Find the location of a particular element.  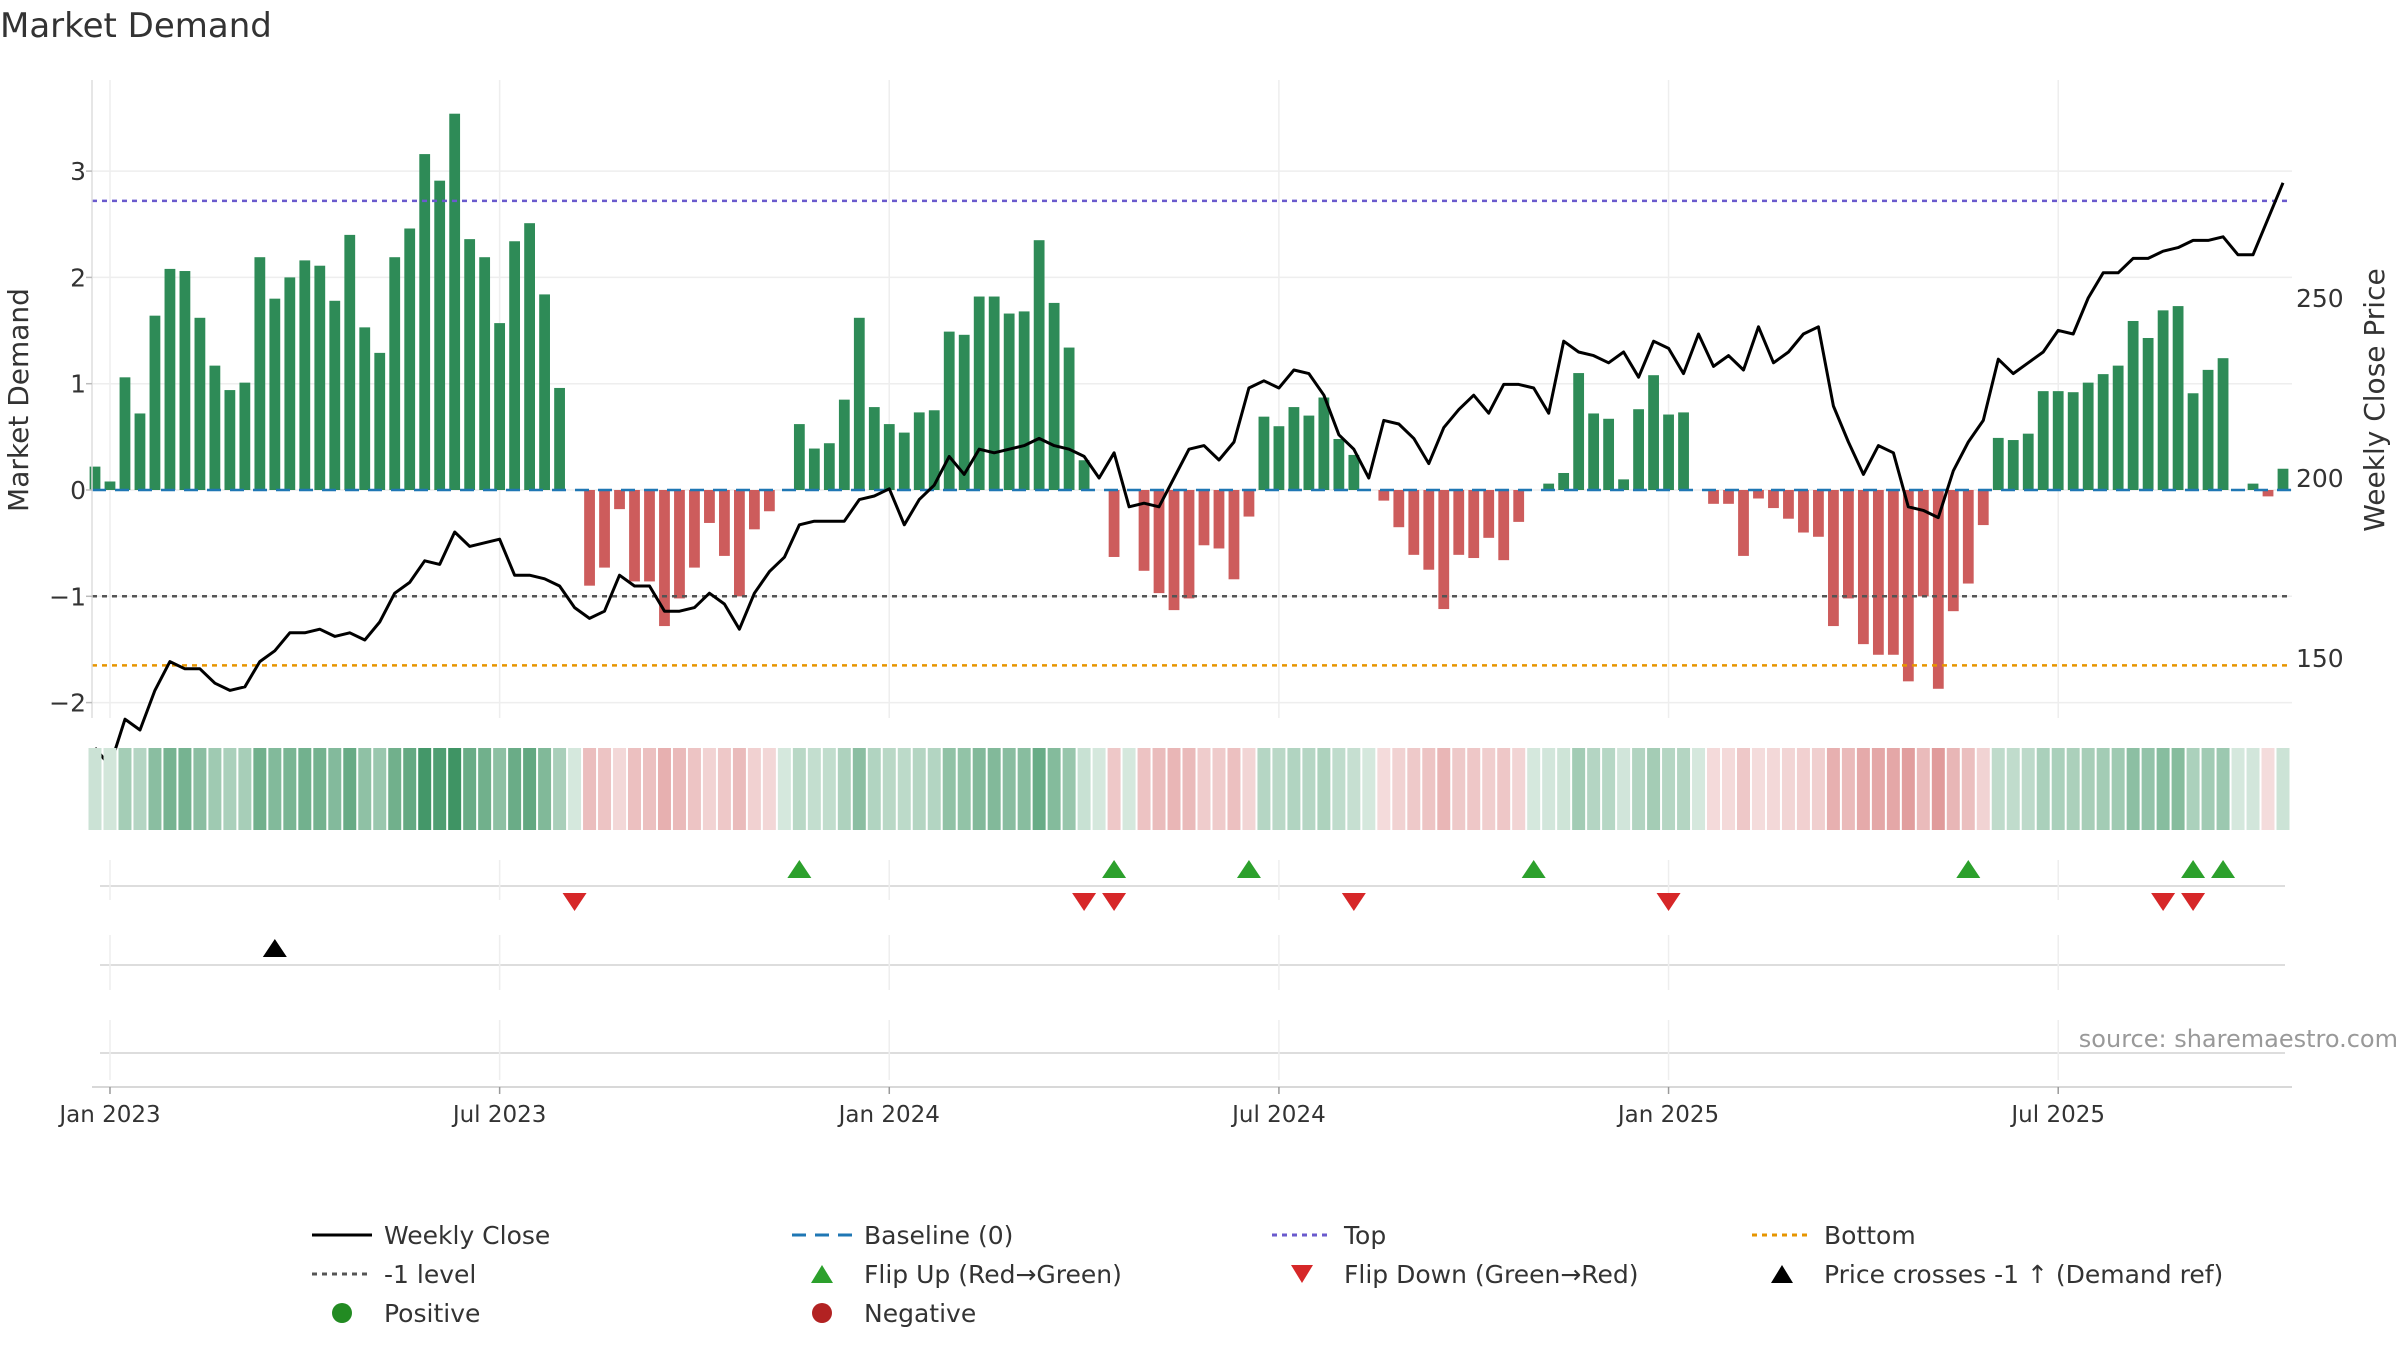

legend-negative-swatch is located at coordinates (822, 1313).